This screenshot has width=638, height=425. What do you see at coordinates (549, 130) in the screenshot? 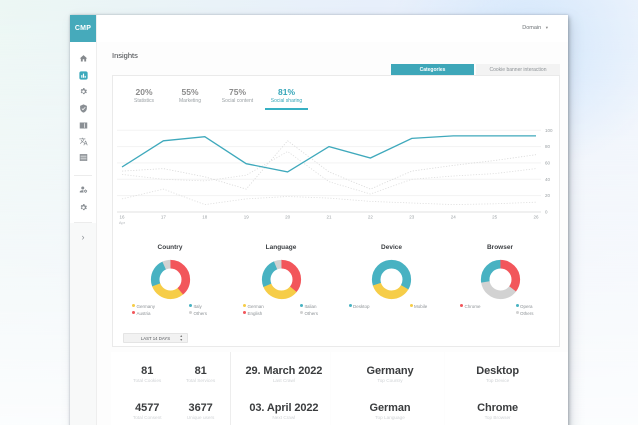
I see `svg-text: 100` at bounding box center [549, 130].